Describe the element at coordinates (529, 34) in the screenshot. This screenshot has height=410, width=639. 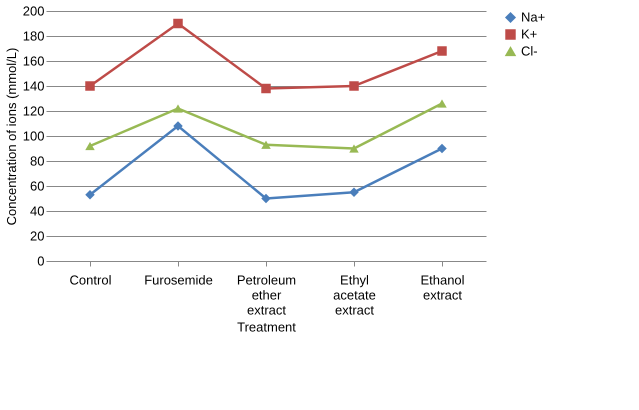
I see `legend-label: K+` at that location.